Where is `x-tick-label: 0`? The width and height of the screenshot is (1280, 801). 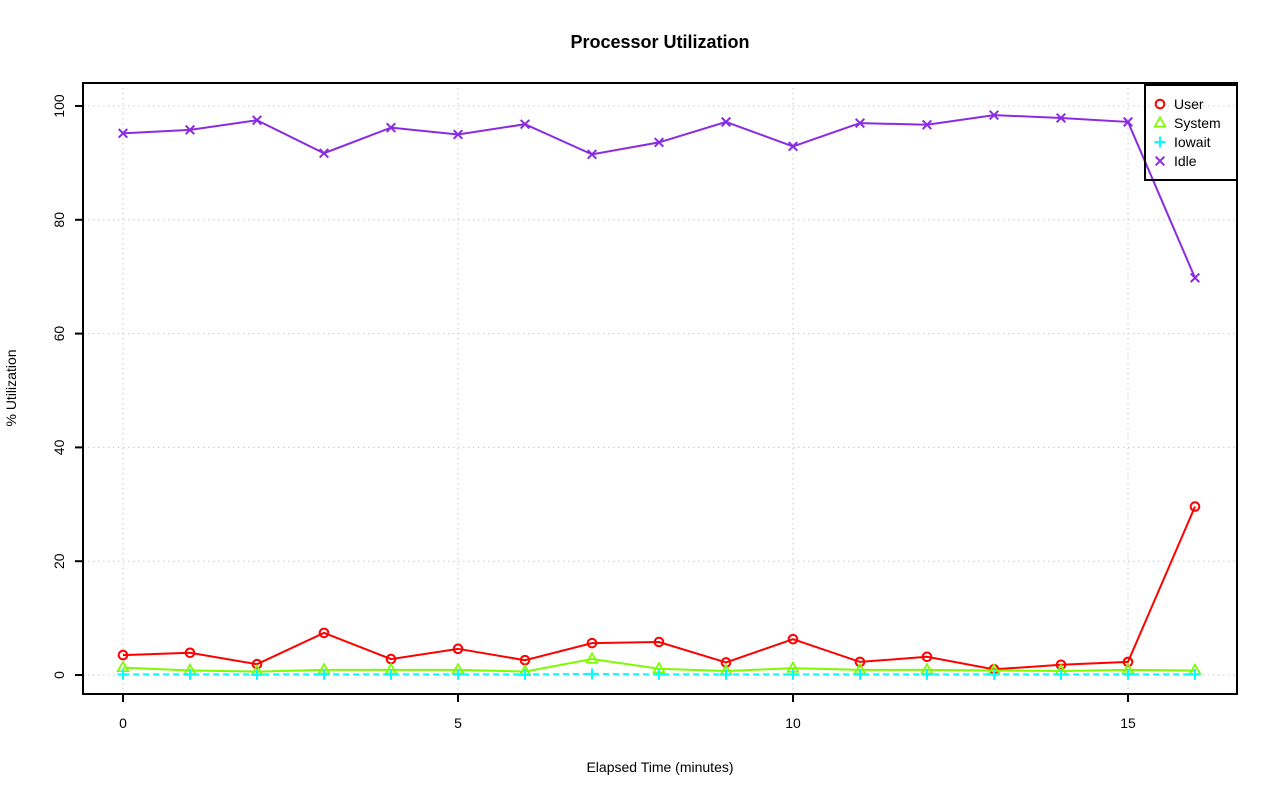
x-tick-label: 0 is located at coordinates (123, 723).